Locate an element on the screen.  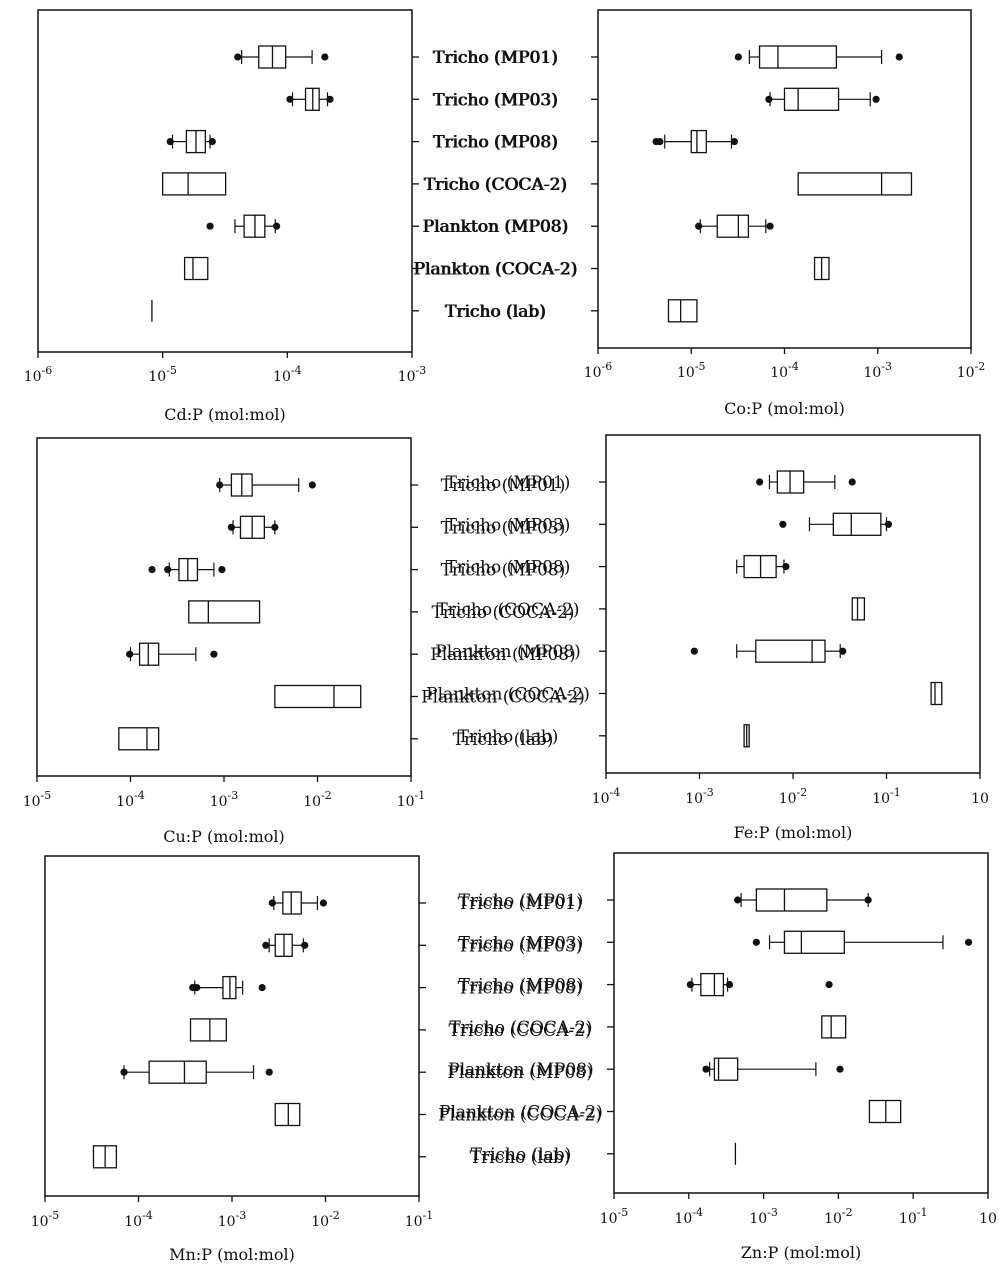
x-axis-label: Mn:P (mol:mol) is located at coordinates (232, 1254).